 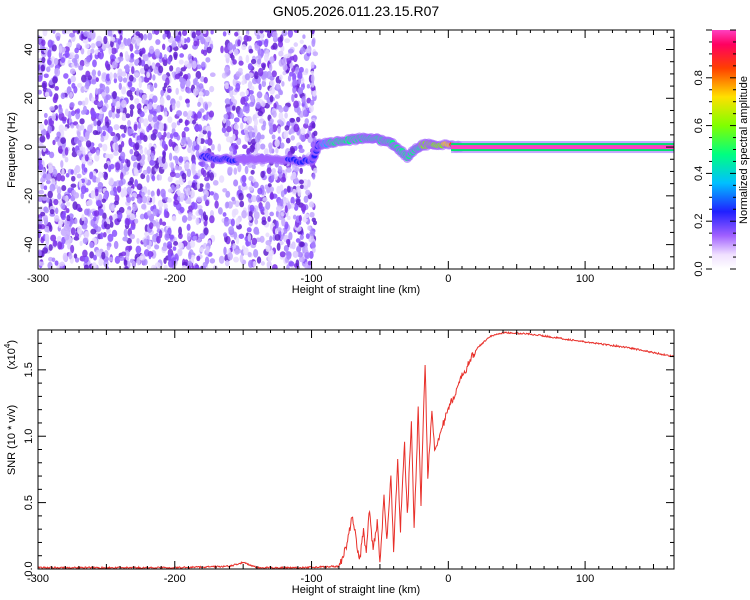 I want to click on snr-scale-base: (x10, so click(x=12, y=358).